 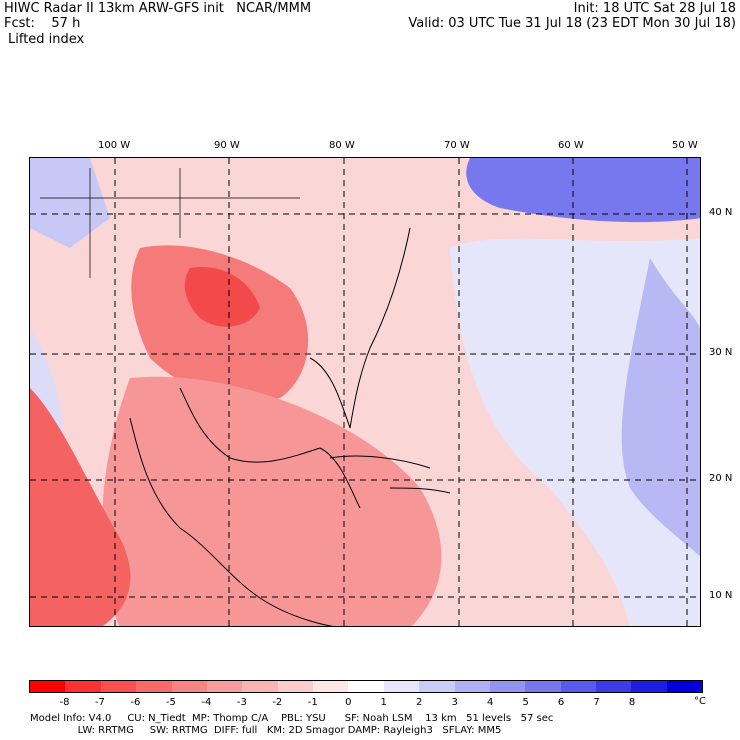 What do you see at coordinates (525, 702) in the screenshot?
I see `colorbar-tick-label: 5` at bounding box center [525, 702].